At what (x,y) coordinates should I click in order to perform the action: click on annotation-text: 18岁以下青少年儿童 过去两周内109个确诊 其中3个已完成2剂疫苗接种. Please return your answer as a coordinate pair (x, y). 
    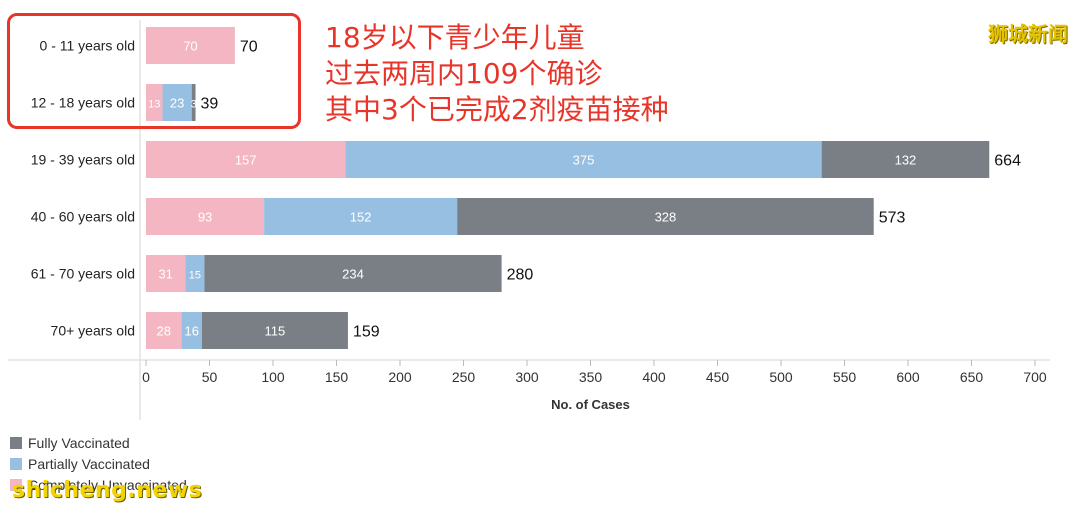
    Looking at the image, I should click on (497, 74).